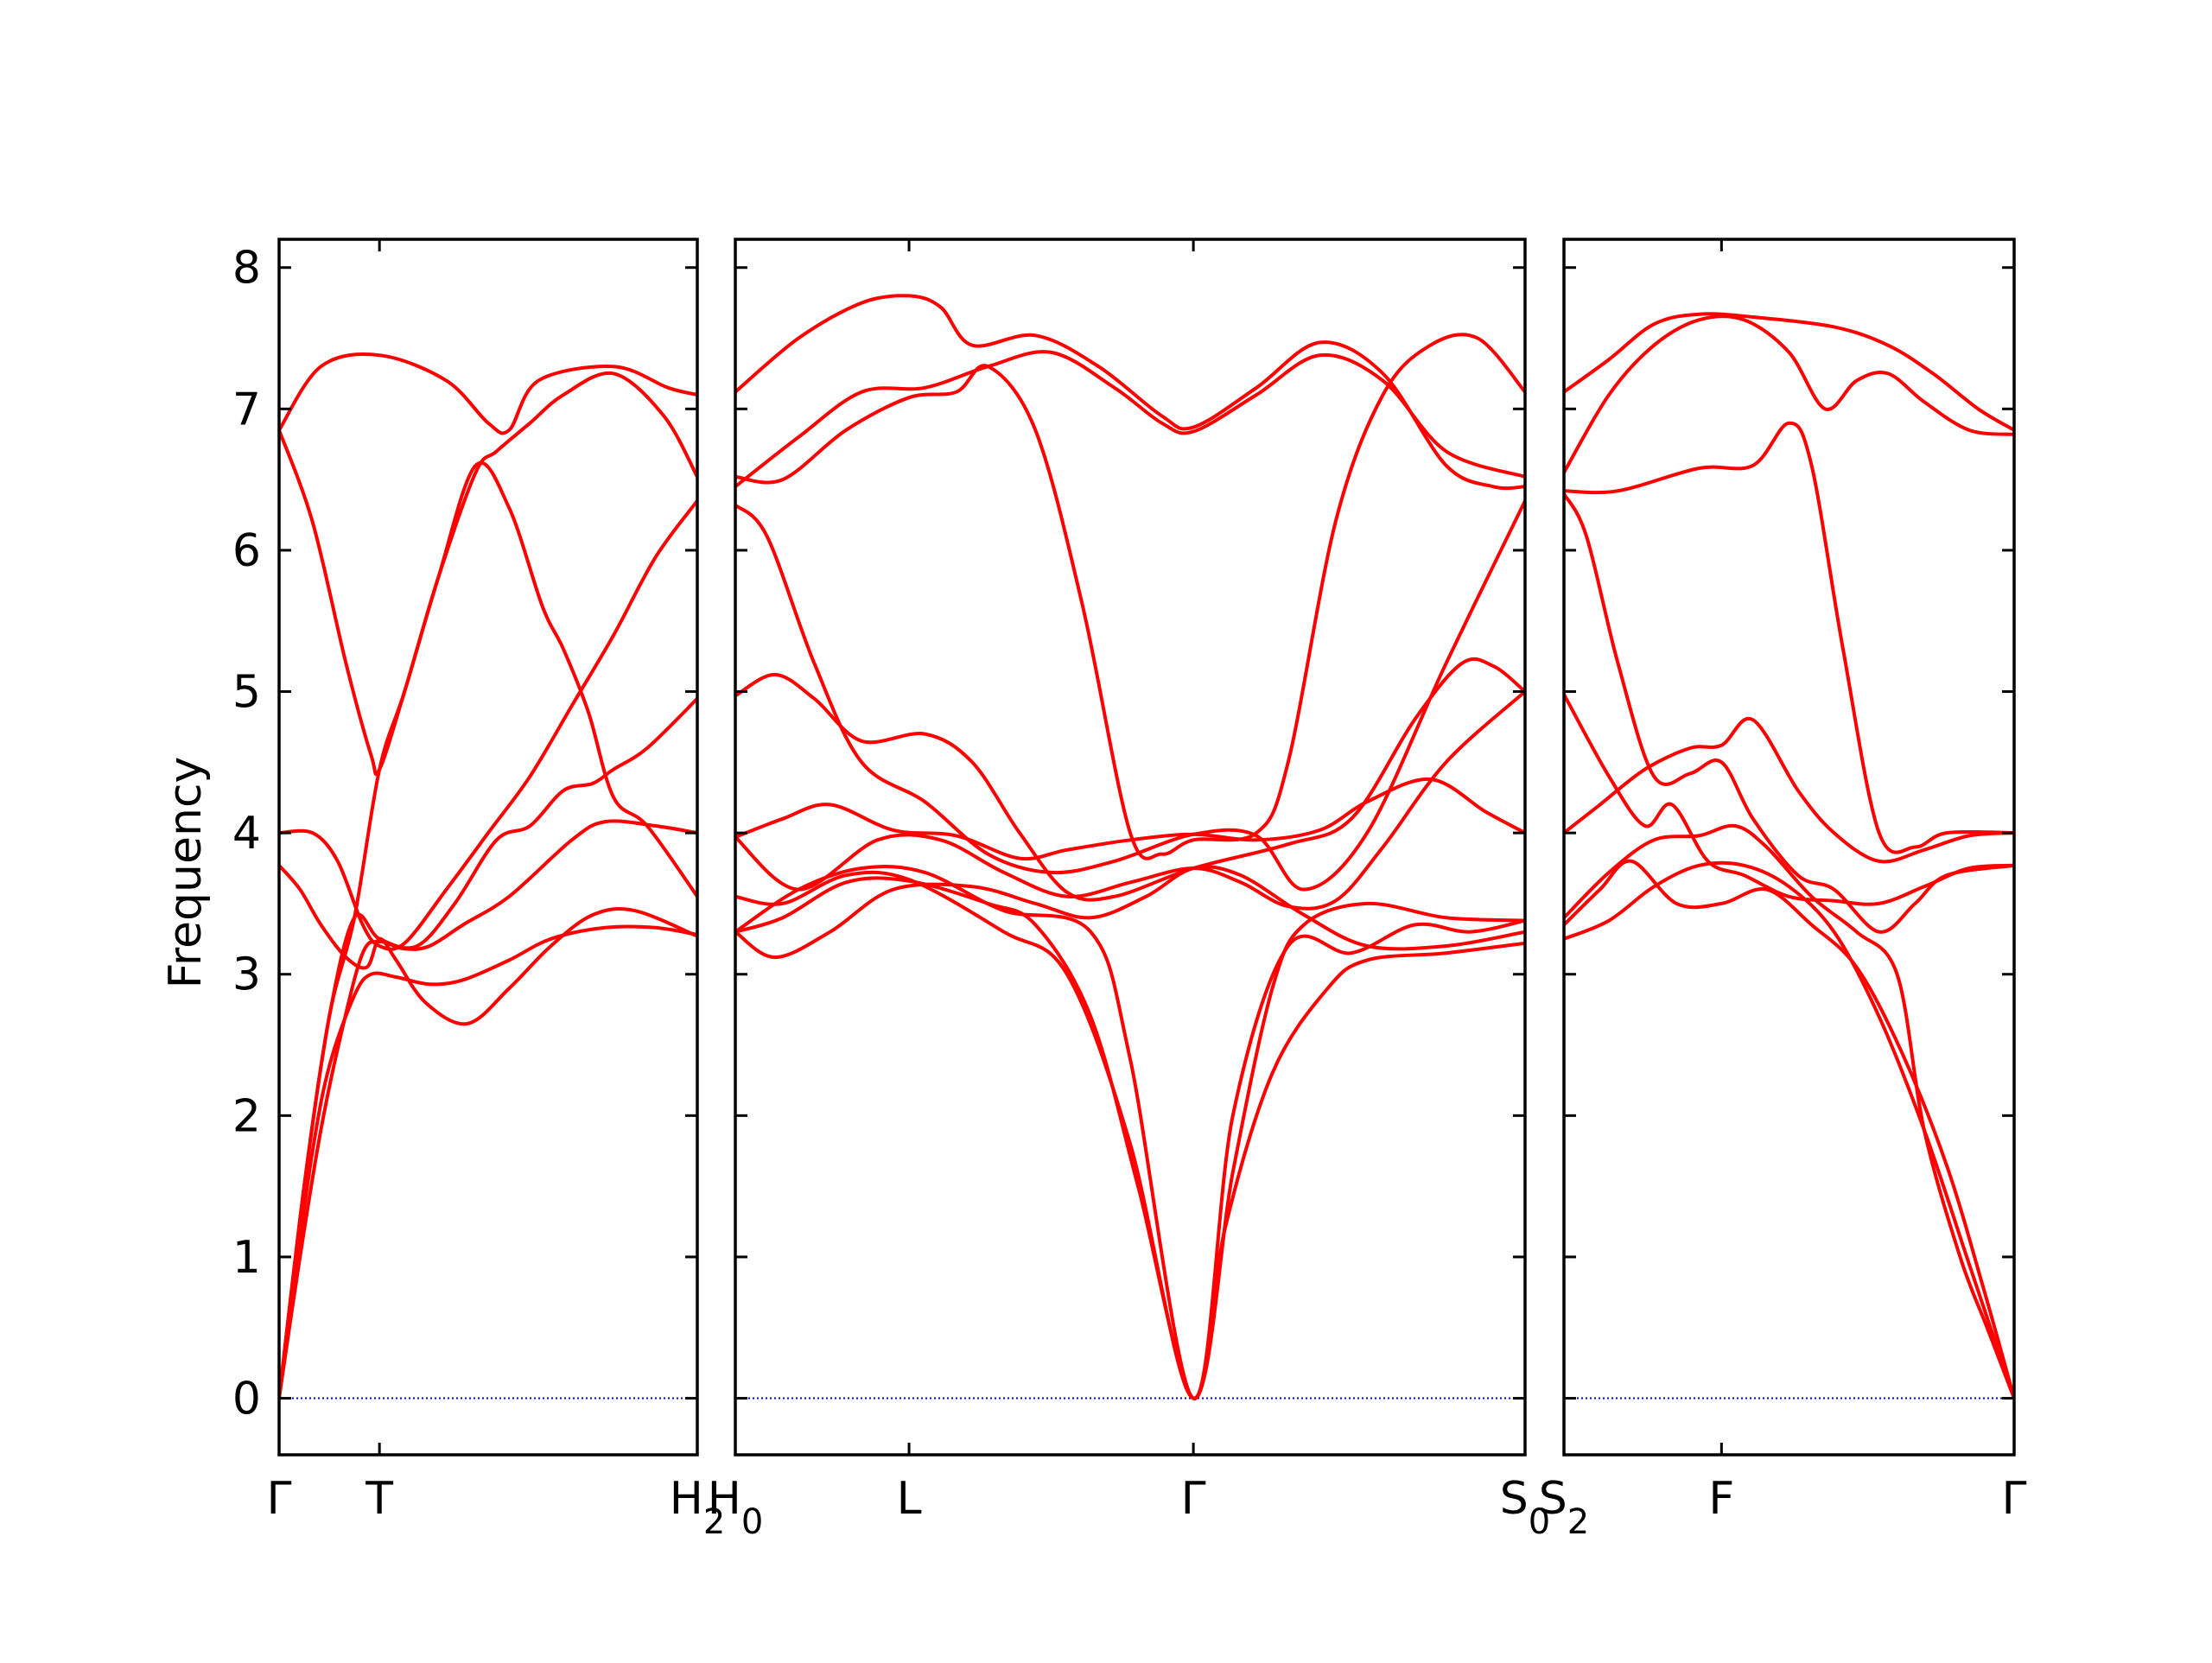 This screenshot has width=2212, height=1663. I want to click on y-tick-label: 2, so click(246, 1116).